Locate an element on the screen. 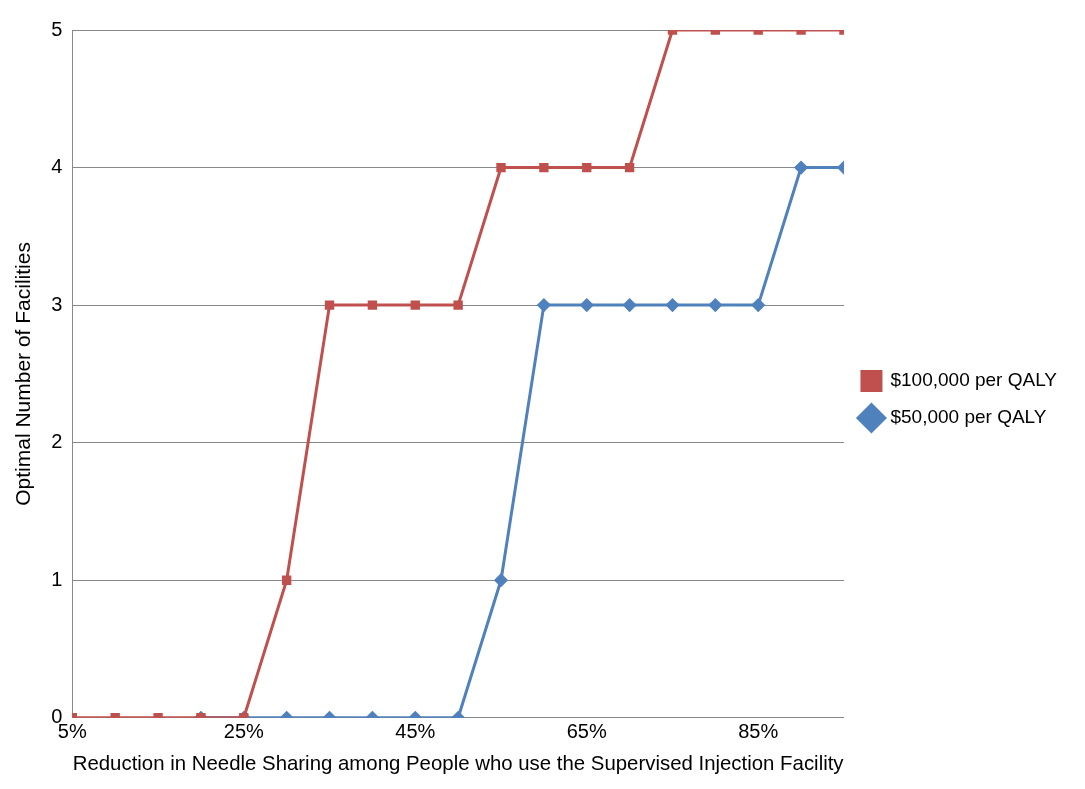 The width and height of the screenshot is (1085, 789). x-tick-label: 85% is located at coordinates (758, 731).